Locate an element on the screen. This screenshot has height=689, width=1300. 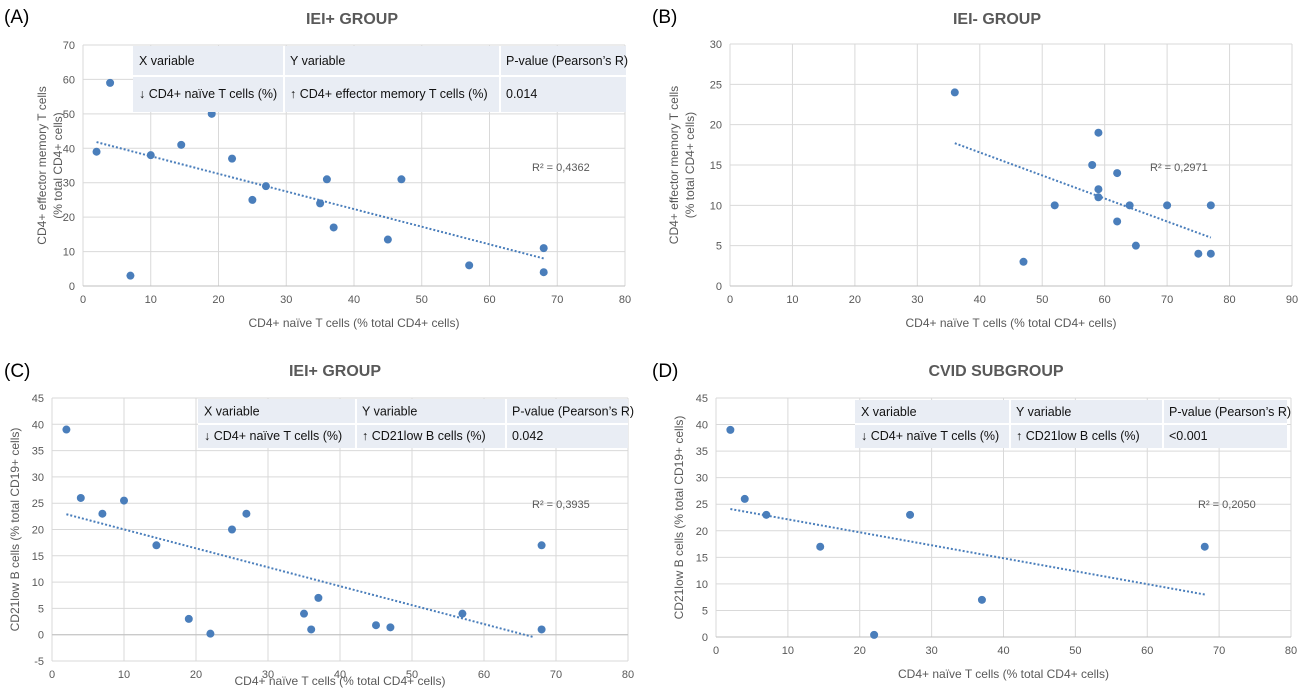
chart-3-panel-letter: (C) is located at coordinates (17, 371).